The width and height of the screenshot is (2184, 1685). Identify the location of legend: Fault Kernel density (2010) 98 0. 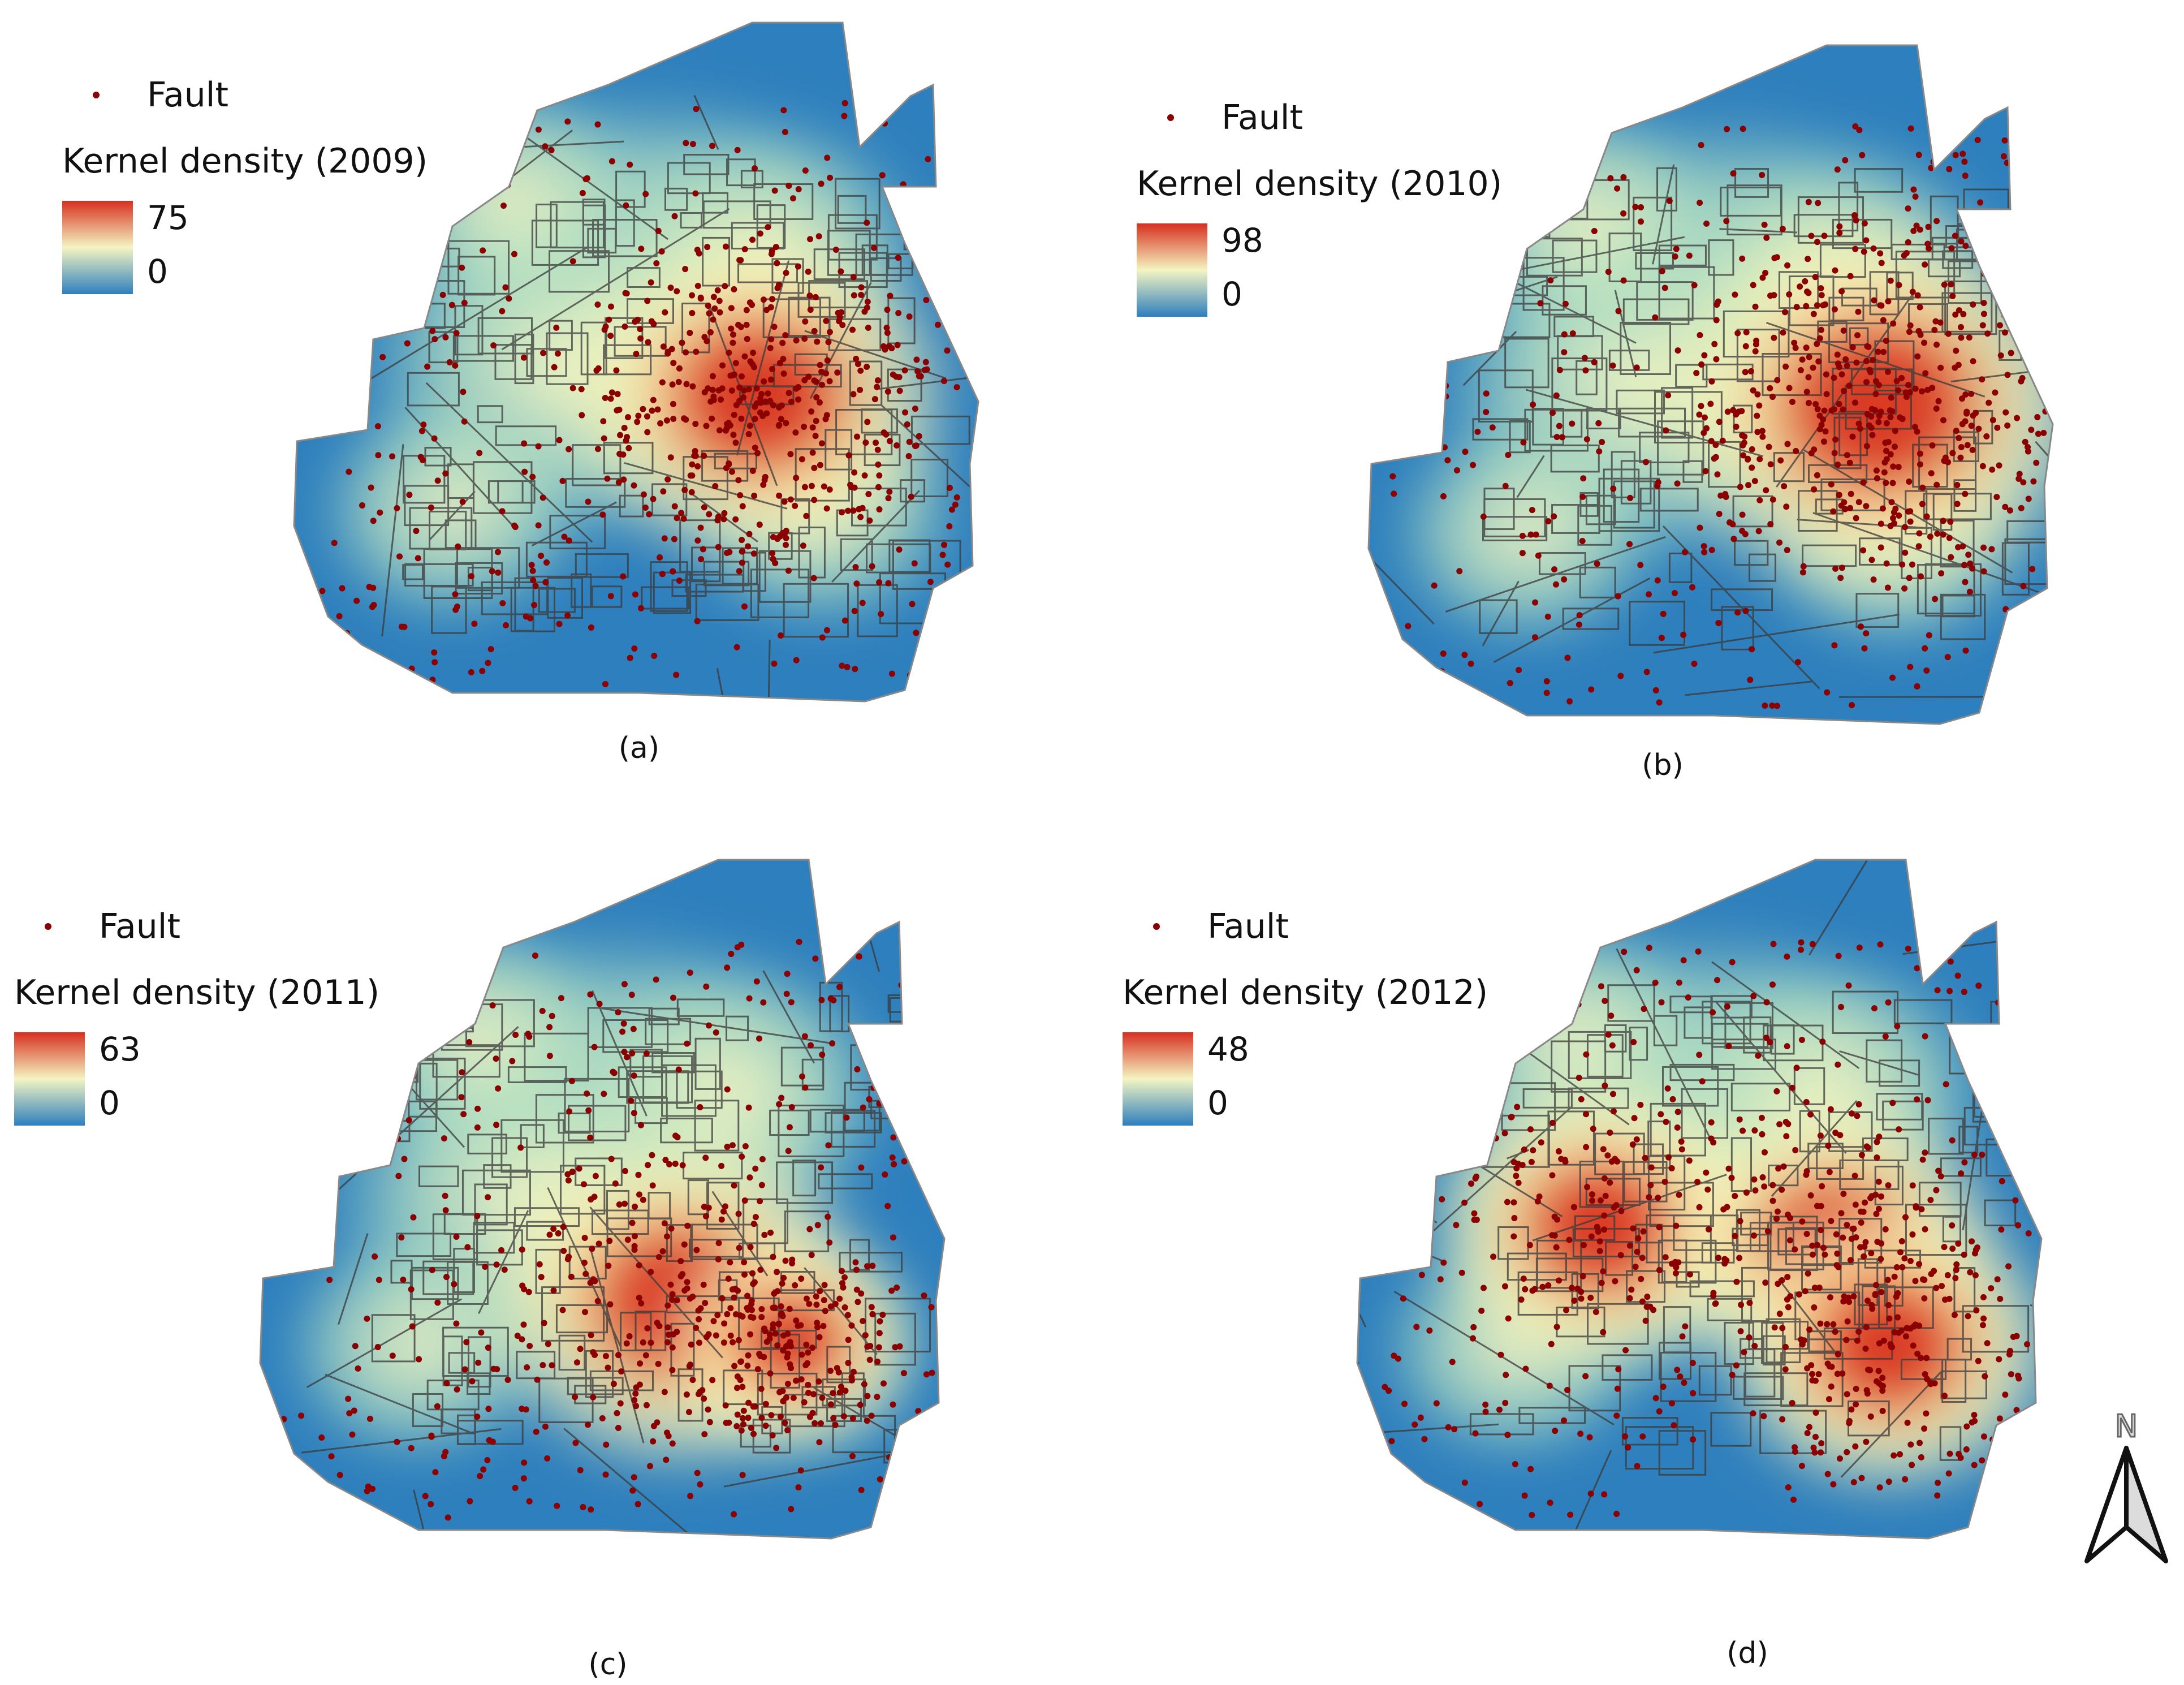
(1319, 207).